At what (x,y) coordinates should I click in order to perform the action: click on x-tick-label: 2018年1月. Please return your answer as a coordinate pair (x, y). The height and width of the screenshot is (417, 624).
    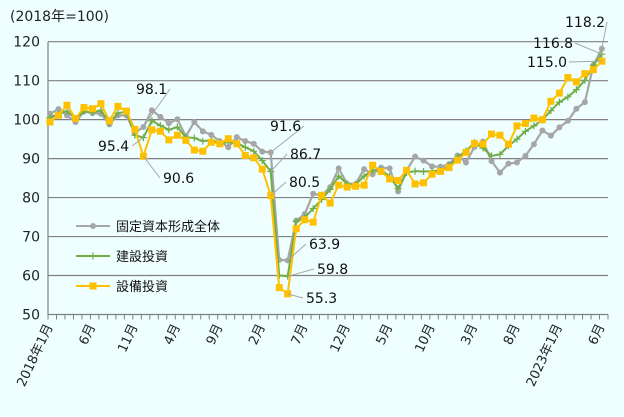
    Looking at the image, I should click on (36, 355).